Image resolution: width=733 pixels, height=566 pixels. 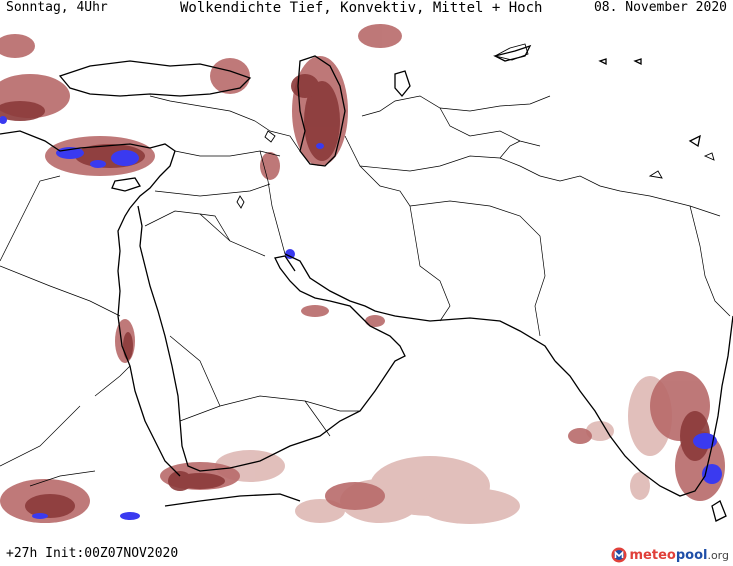 I want to click on init-run-label: +27h Init:00Z07NOV2020, so click(x=92, y=553).